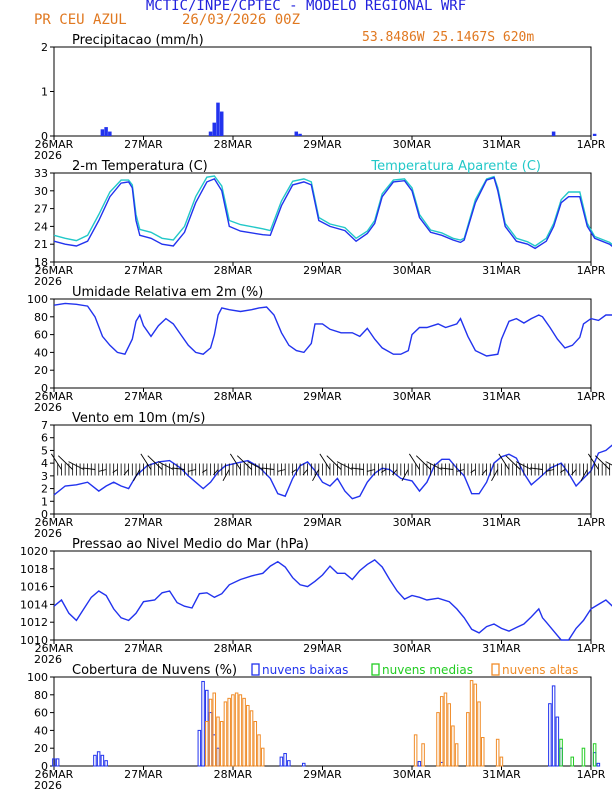 The width and height of the screenshot is (612, 792). Describe the element at coordinates (41, 191) in the screenshot. I see `y-tick-label: 30` at that location.